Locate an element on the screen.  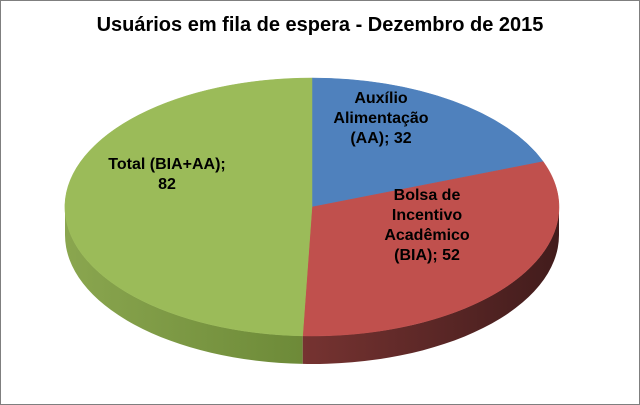
data-label-line: (AA); 32 is located at coordinates (381, 138).